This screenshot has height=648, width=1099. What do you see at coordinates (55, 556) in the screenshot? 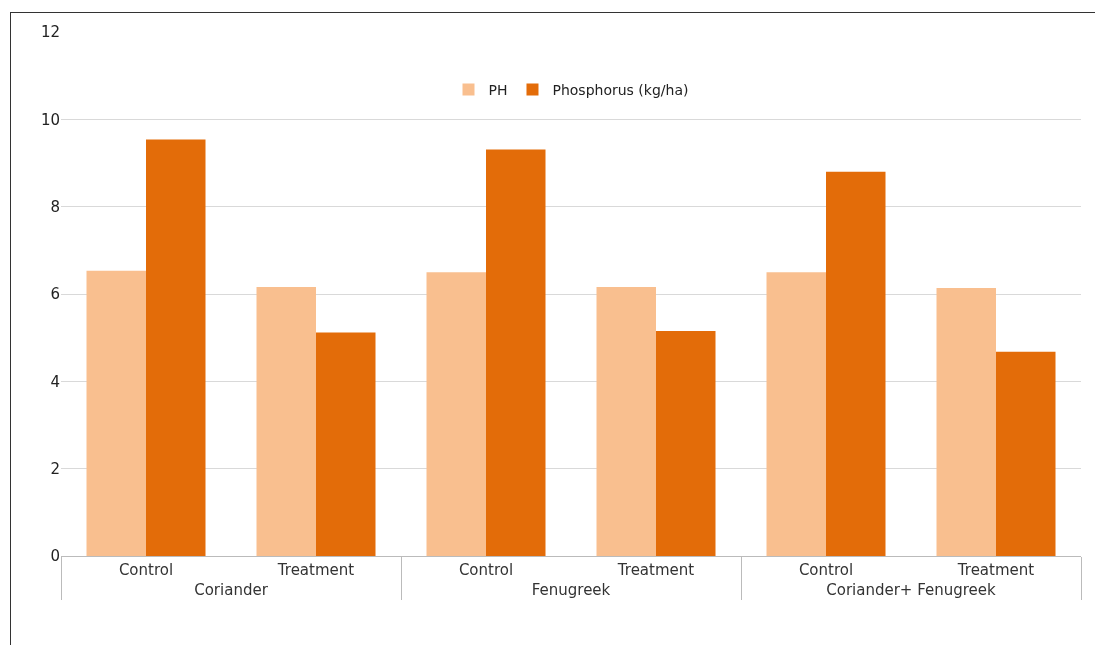
I see `y-tick-label: 0` at bounding box center [55, 556].